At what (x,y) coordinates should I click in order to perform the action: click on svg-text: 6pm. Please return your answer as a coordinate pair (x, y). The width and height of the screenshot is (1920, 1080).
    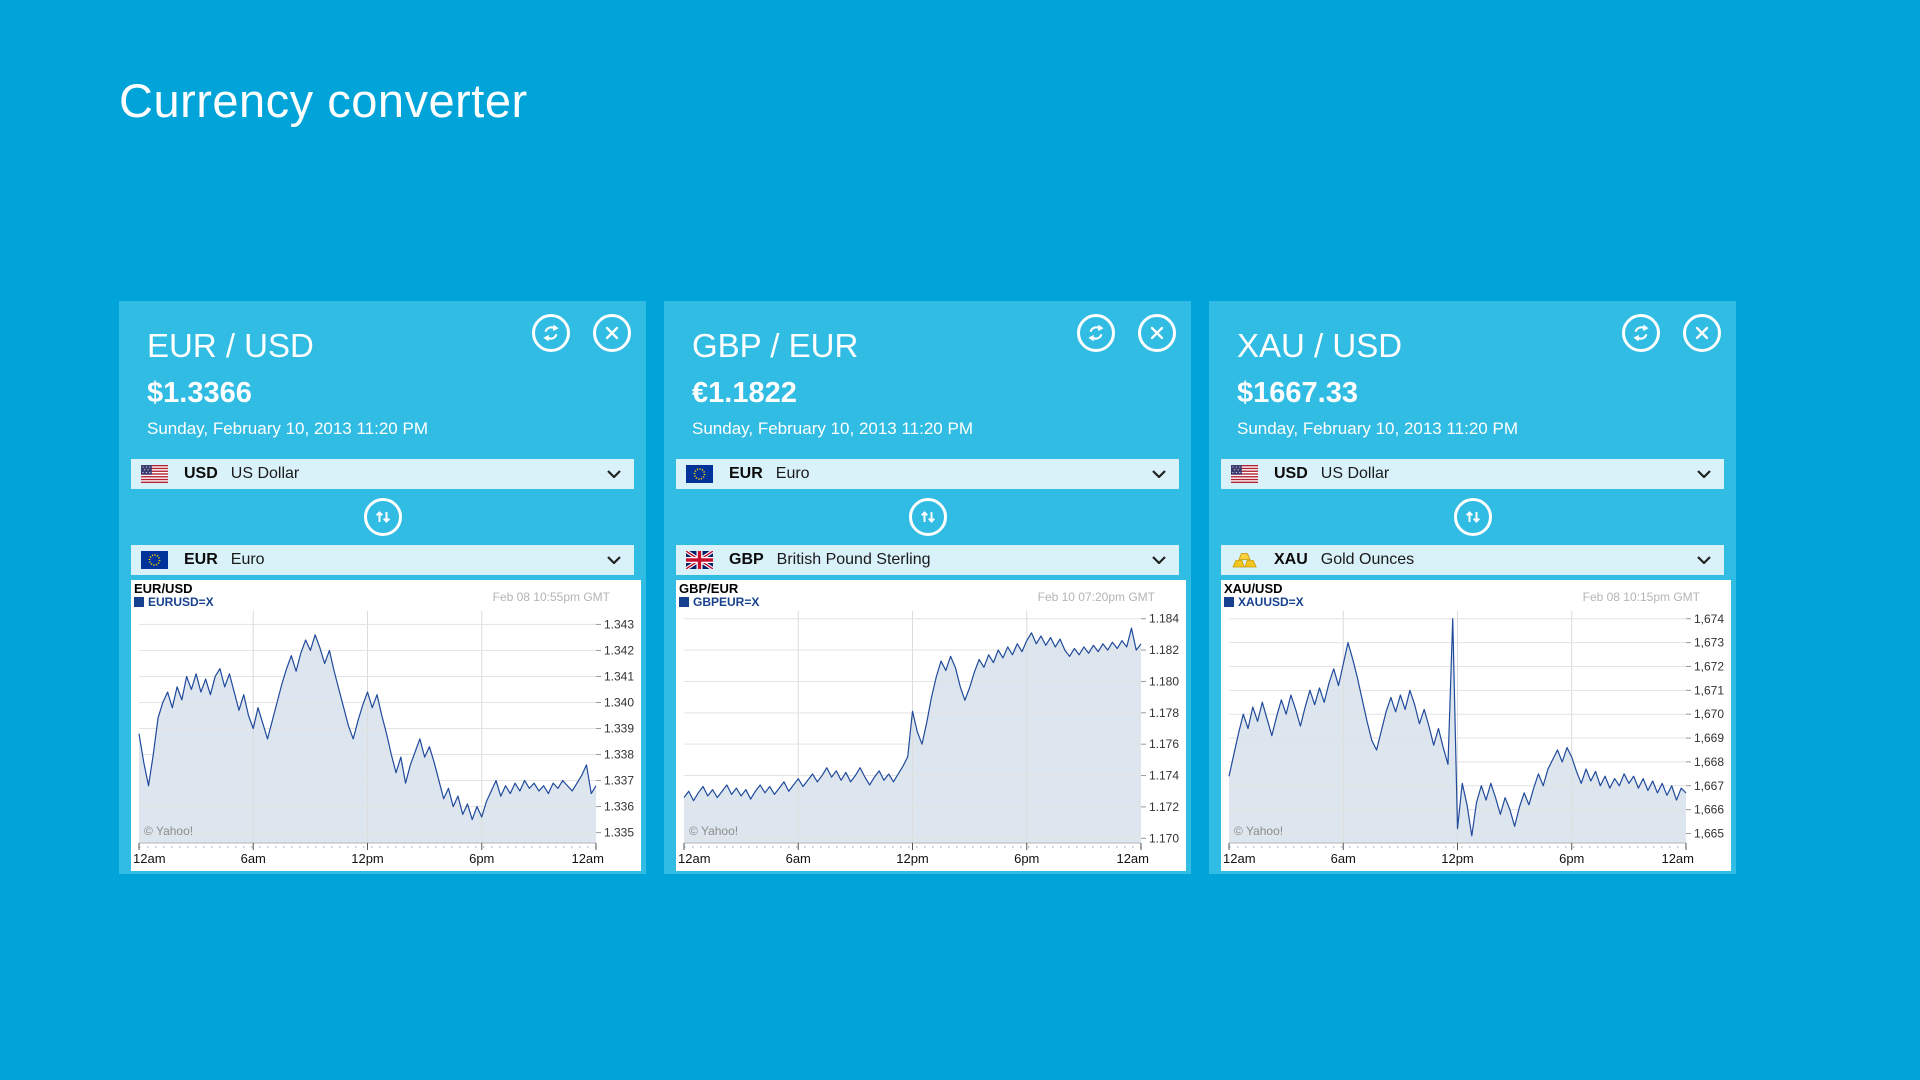
    Looking at the image, I should click on (481, 858).